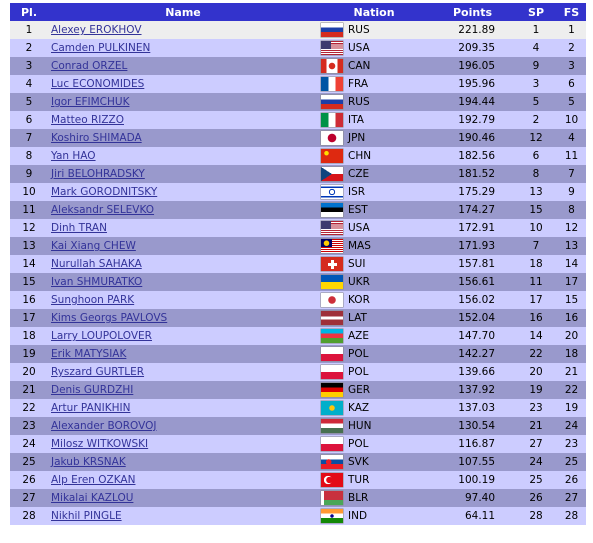 The image size is (593, 543). What do you see at coordinates (29, 516) in the screenshot?
I see `place: 28` at bounding box center [29, 516].